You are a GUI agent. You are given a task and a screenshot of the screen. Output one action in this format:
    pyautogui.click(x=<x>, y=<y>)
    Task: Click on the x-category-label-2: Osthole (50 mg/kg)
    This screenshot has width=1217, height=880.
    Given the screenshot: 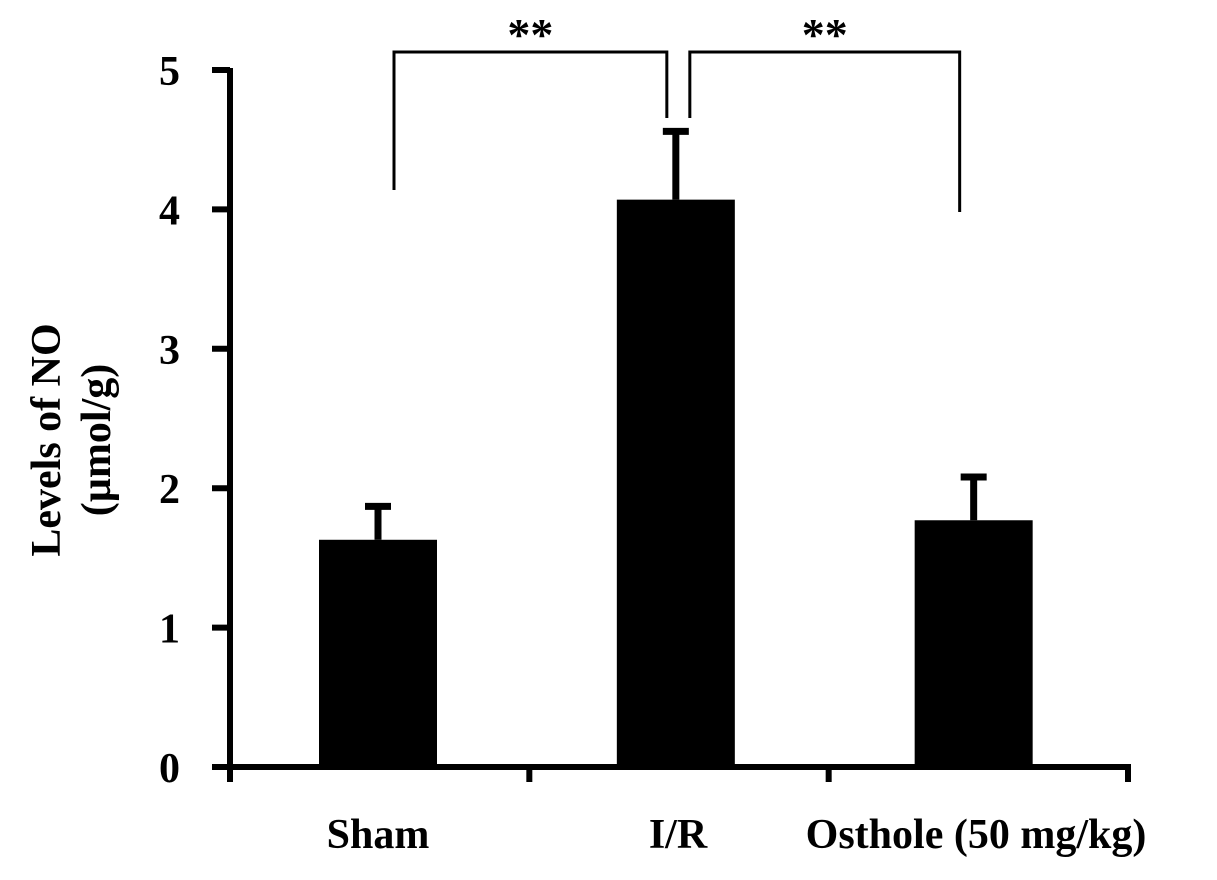 What is the action you would take?
    pyautogui.click(x=976, y=835)
    